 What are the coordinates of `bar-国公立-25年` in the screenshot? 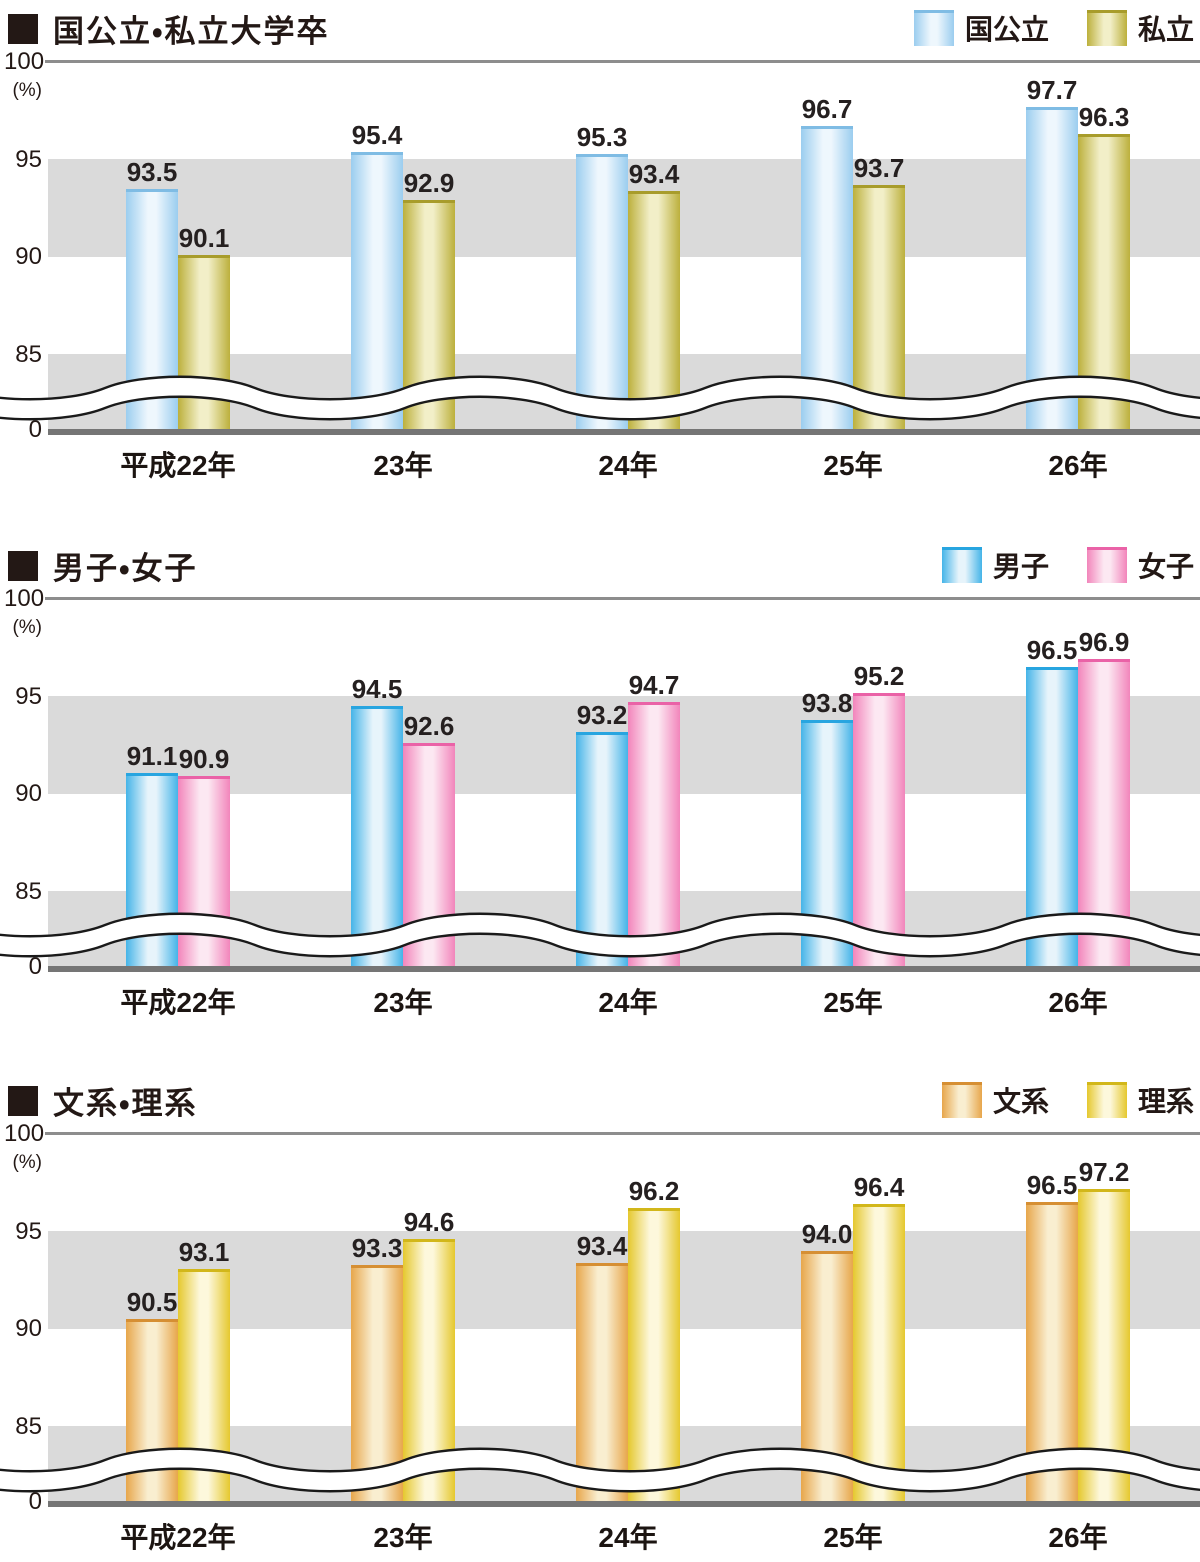 It's located at (827, 279).